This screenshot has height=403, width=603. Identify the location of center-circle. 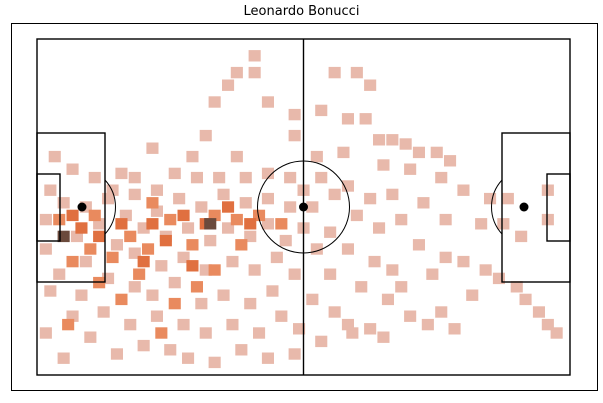
(303, 207).